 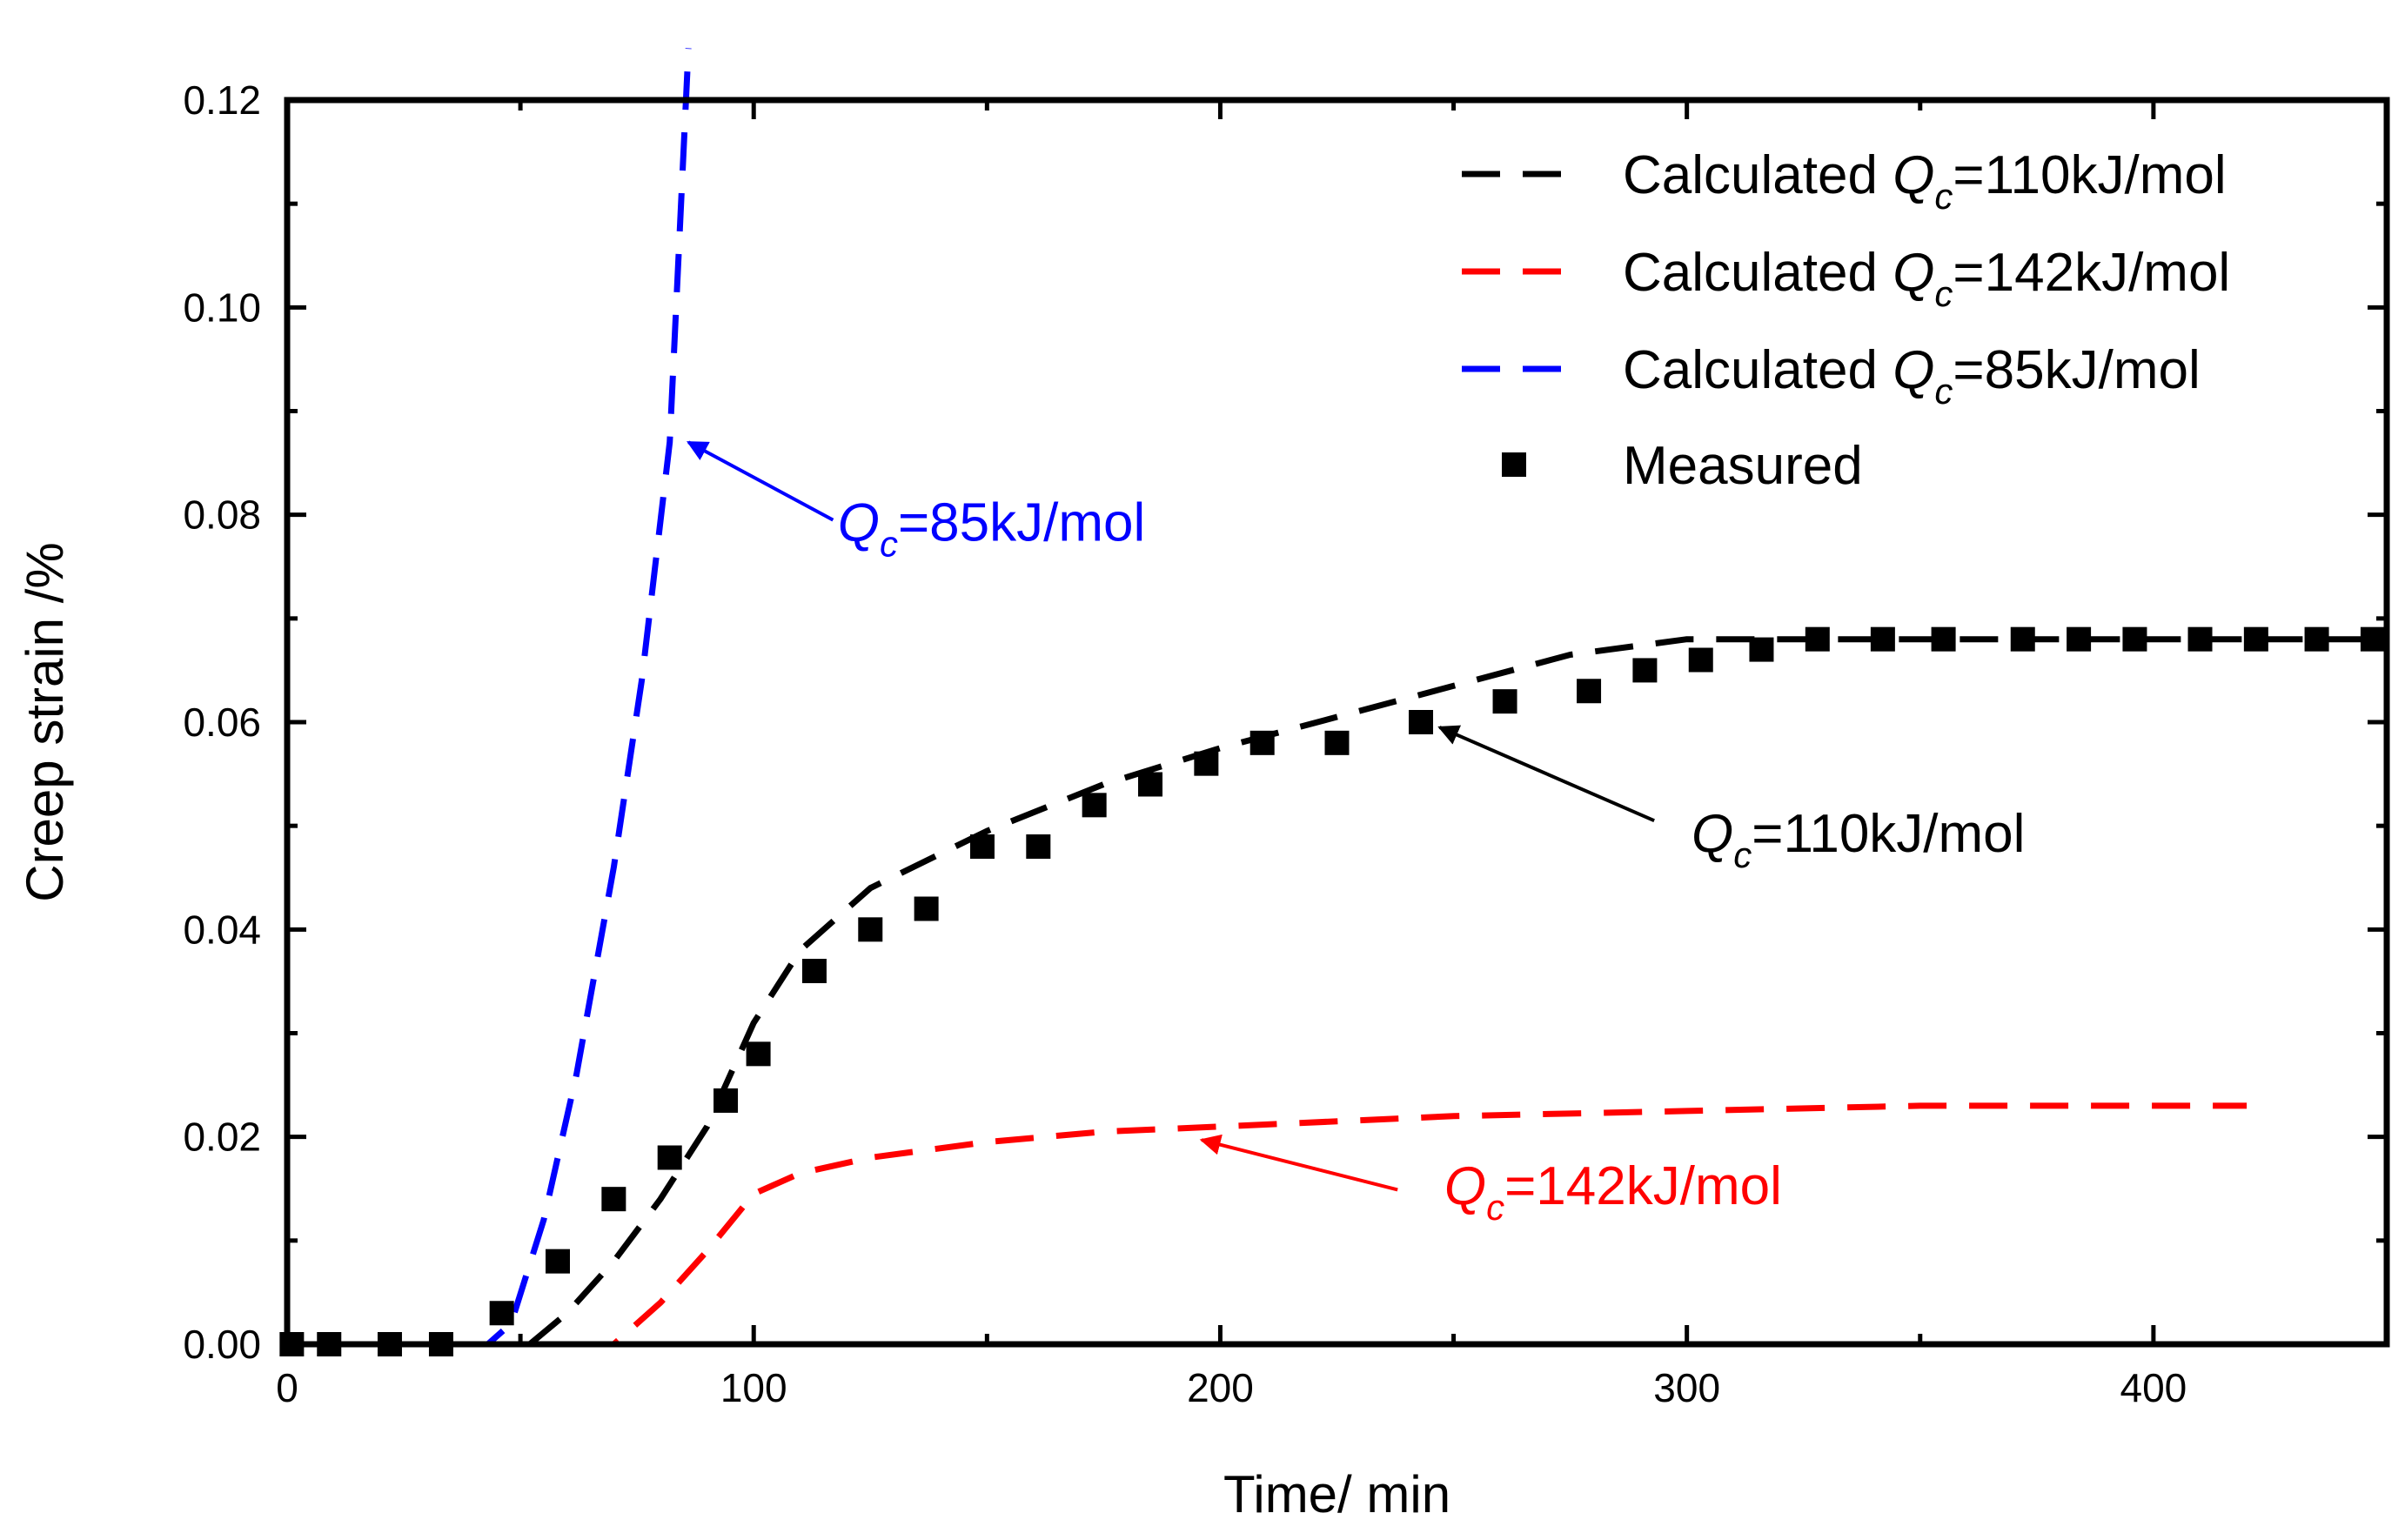 I want to click on y-tick-label: 0.04, so click(x=222, y=930).